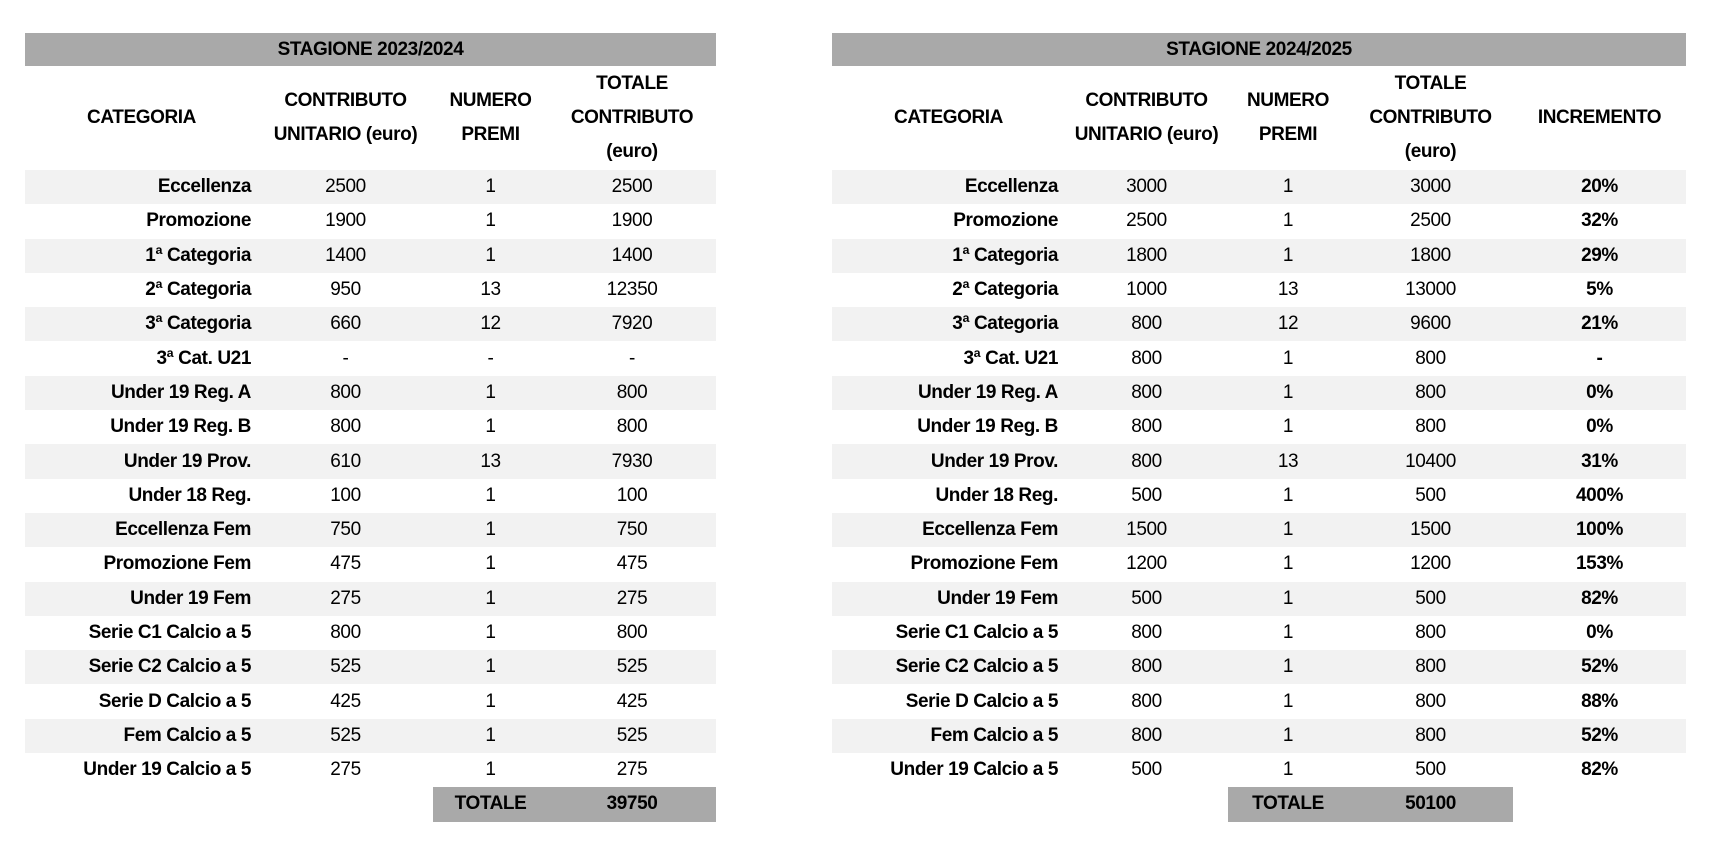  I want to click on increment-cell: 21%, so click(1600, 324).